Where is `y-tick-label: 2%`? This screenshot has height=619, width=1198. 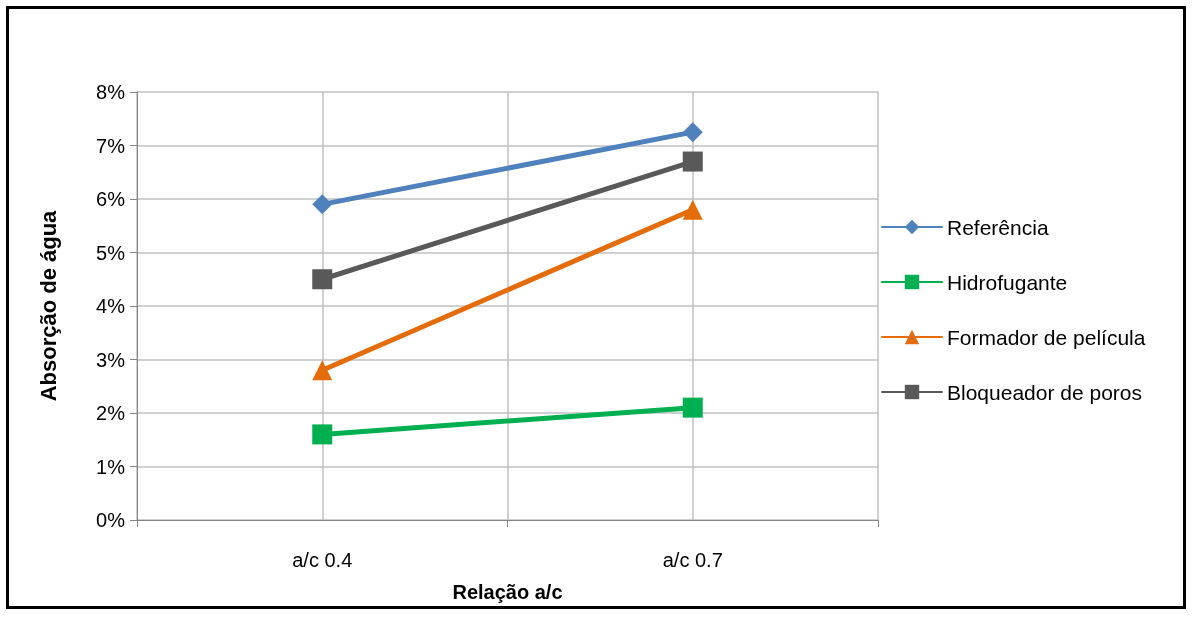
y-tick-label: 2% is located at coordinates (111, 413).